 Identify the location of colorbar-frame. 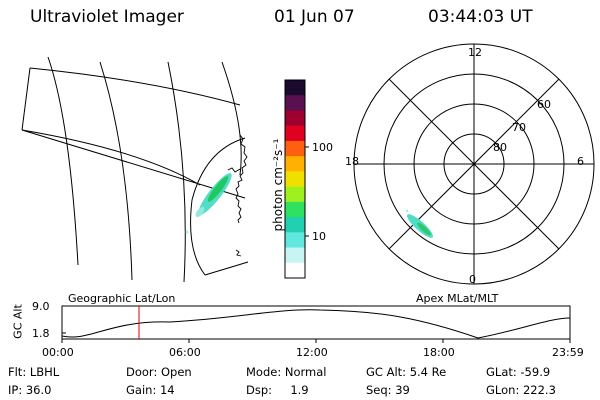
(295, 179).